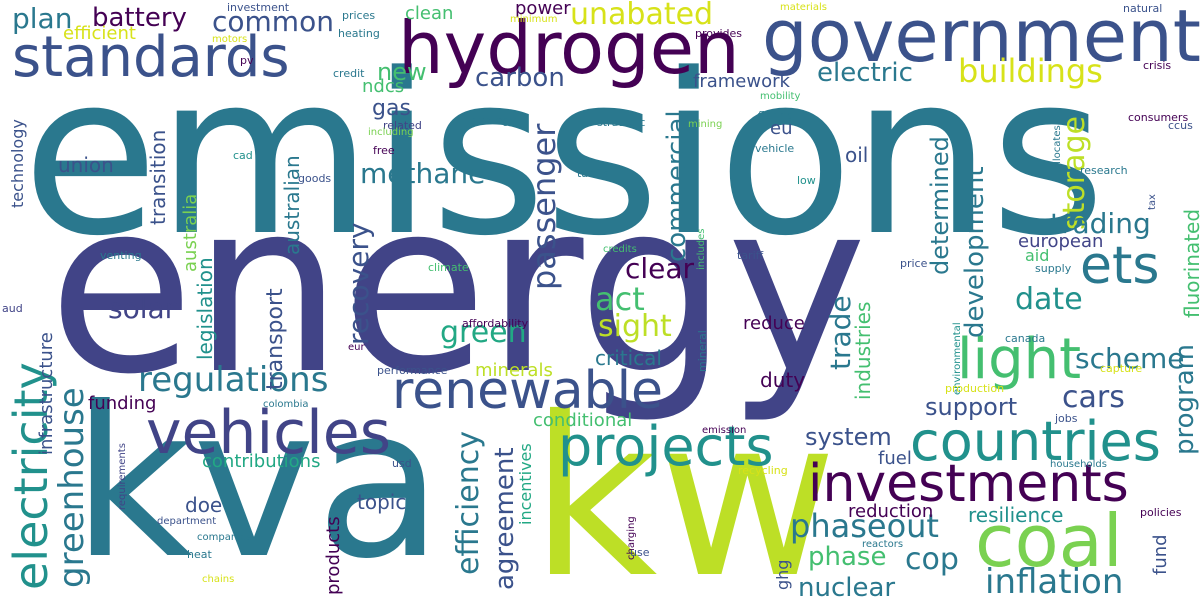  I want to click on word-australia: australia, so click(191, 233).